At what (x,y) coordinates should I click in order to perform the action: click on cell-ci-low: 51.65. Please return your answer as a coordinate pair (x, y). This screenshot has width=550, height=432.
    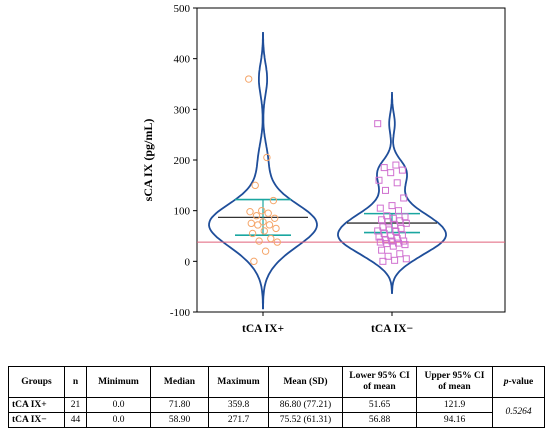
    Looking at the image, I should click on (379, 405).